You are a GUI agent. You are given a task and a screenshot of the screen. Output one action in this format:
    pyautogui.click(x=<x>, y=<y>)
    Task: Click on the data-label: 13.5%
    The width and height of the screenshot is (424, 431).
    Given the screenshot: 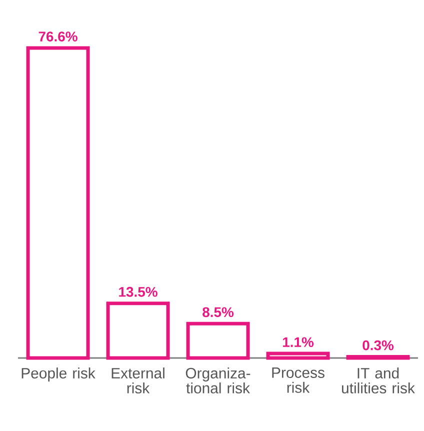 What is the action you would take?
    pyautogui.click(x=138, y=291)
    